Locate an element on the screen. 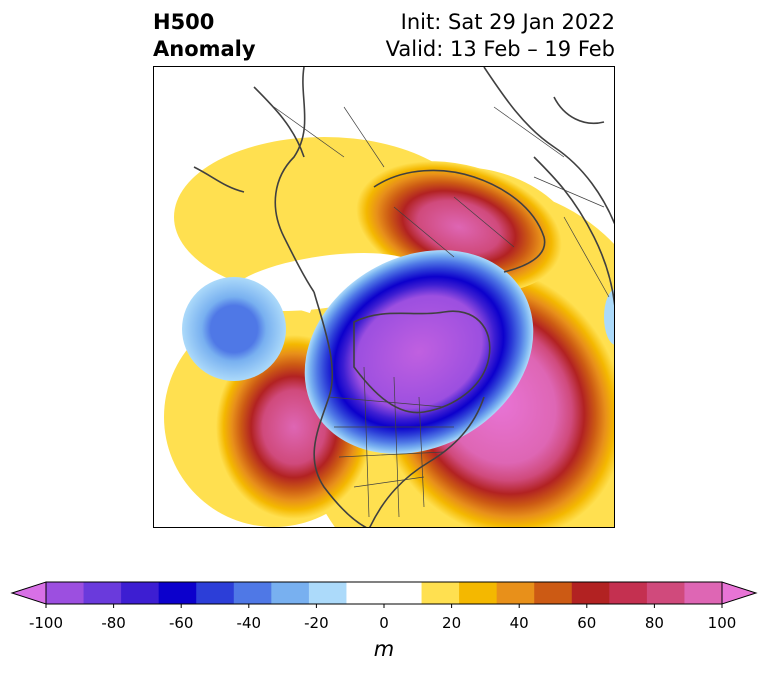 The height and width of the screenshot is (673, 768). init-date: Init: Sat 29 Jan 2022 is located at coordinates (507, 22).